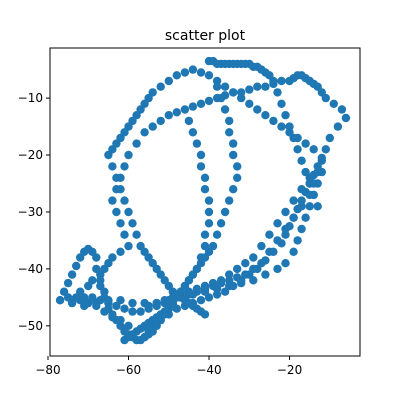 This screenshot has height=400, width=400. What do you see at coordinates (128, 370) in the screenshot?
I see `x-tick-label: −60` at bounding box center [128, 370].